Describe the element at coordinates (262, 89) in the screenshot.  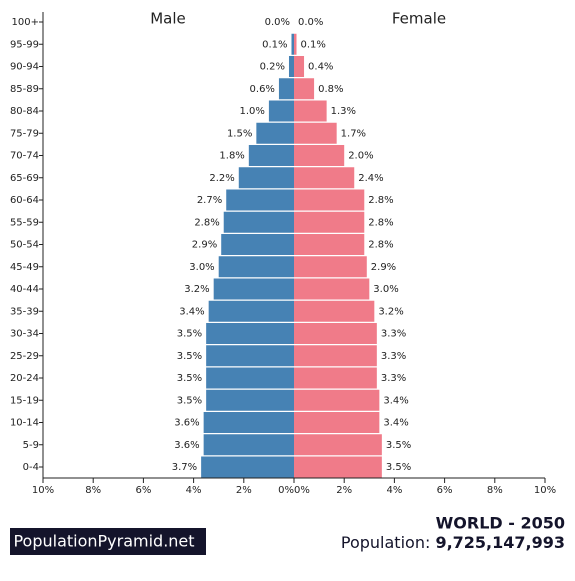
I see `value-label: 0.6%` at that location.